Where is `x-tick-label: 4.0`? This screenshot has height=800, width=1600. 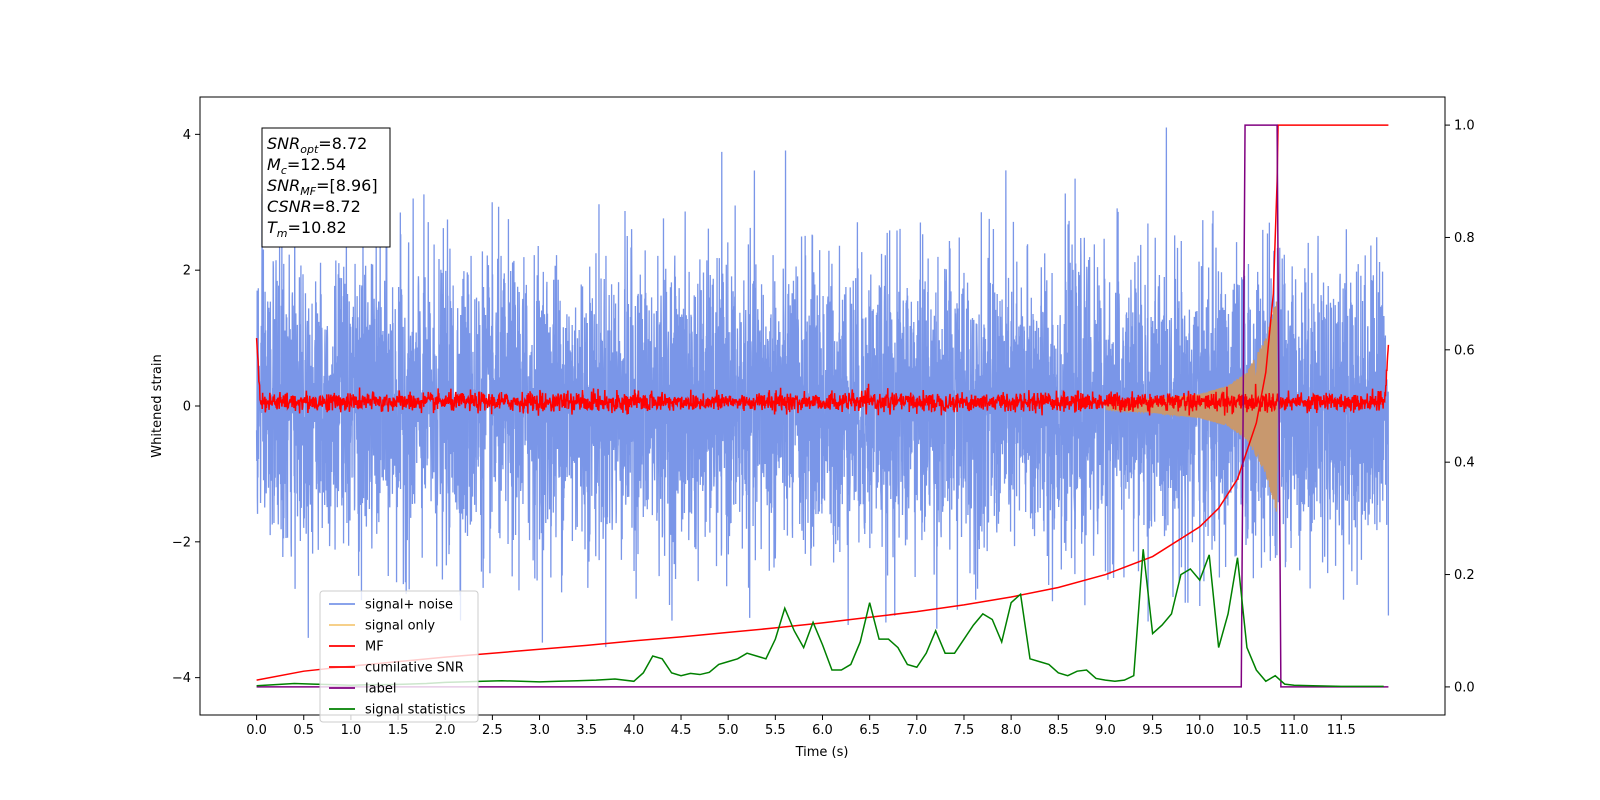 x-tick-label: 4.0 is located at coordinates (634, 730).